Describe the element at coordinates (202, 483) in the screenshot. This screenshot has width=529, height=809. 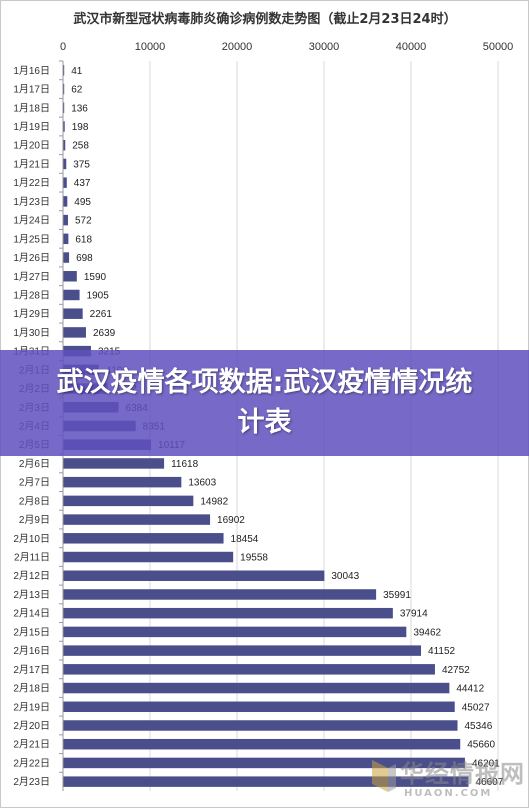
I see `data-label: 13603` at that location.